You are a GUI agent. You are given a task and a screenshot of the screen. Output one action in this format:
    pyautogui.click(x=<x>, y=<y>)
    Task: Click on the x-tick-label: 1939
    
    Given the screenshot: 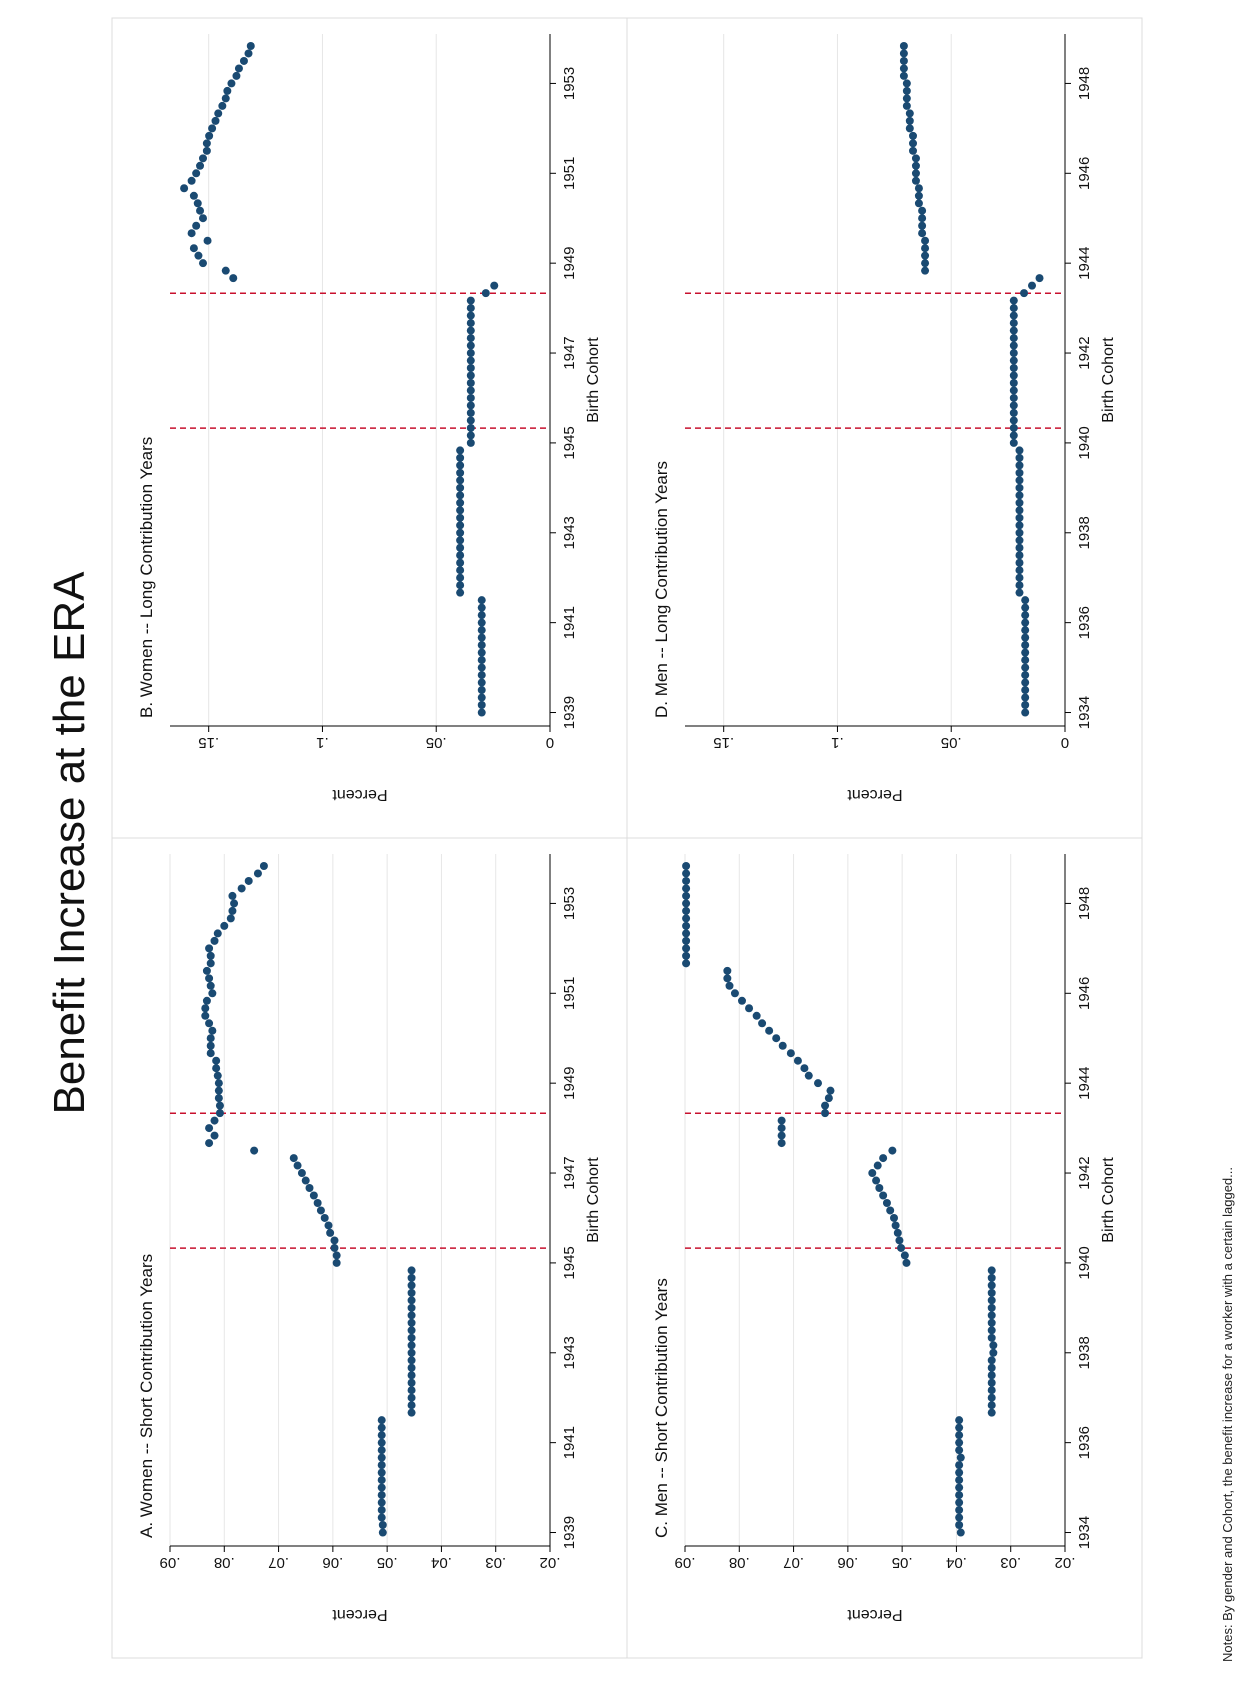 What is the action you would take?
    pyautogui.click(x=569, y=712)
    